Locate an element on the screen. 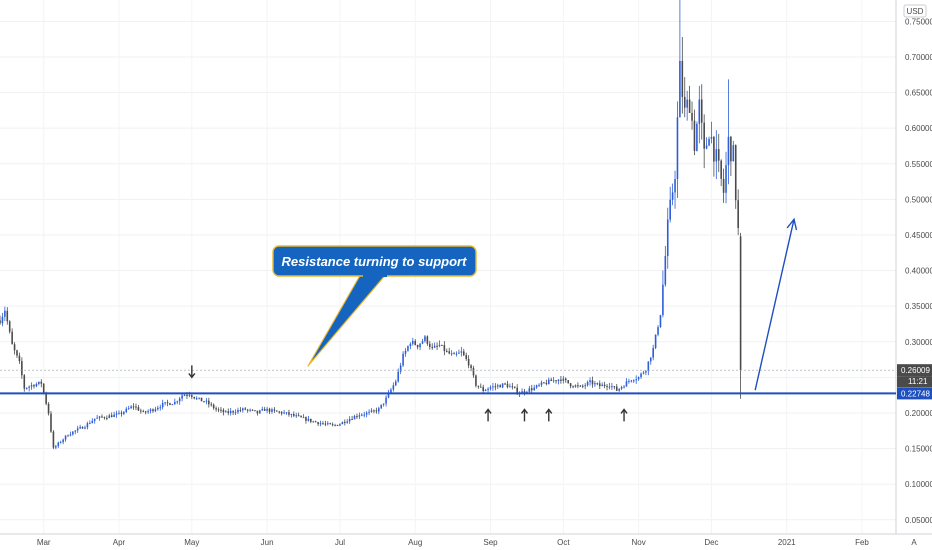 The height and width of the screenshot is (550, 932). countdown-tag-box is located at coordinates (914, 382).